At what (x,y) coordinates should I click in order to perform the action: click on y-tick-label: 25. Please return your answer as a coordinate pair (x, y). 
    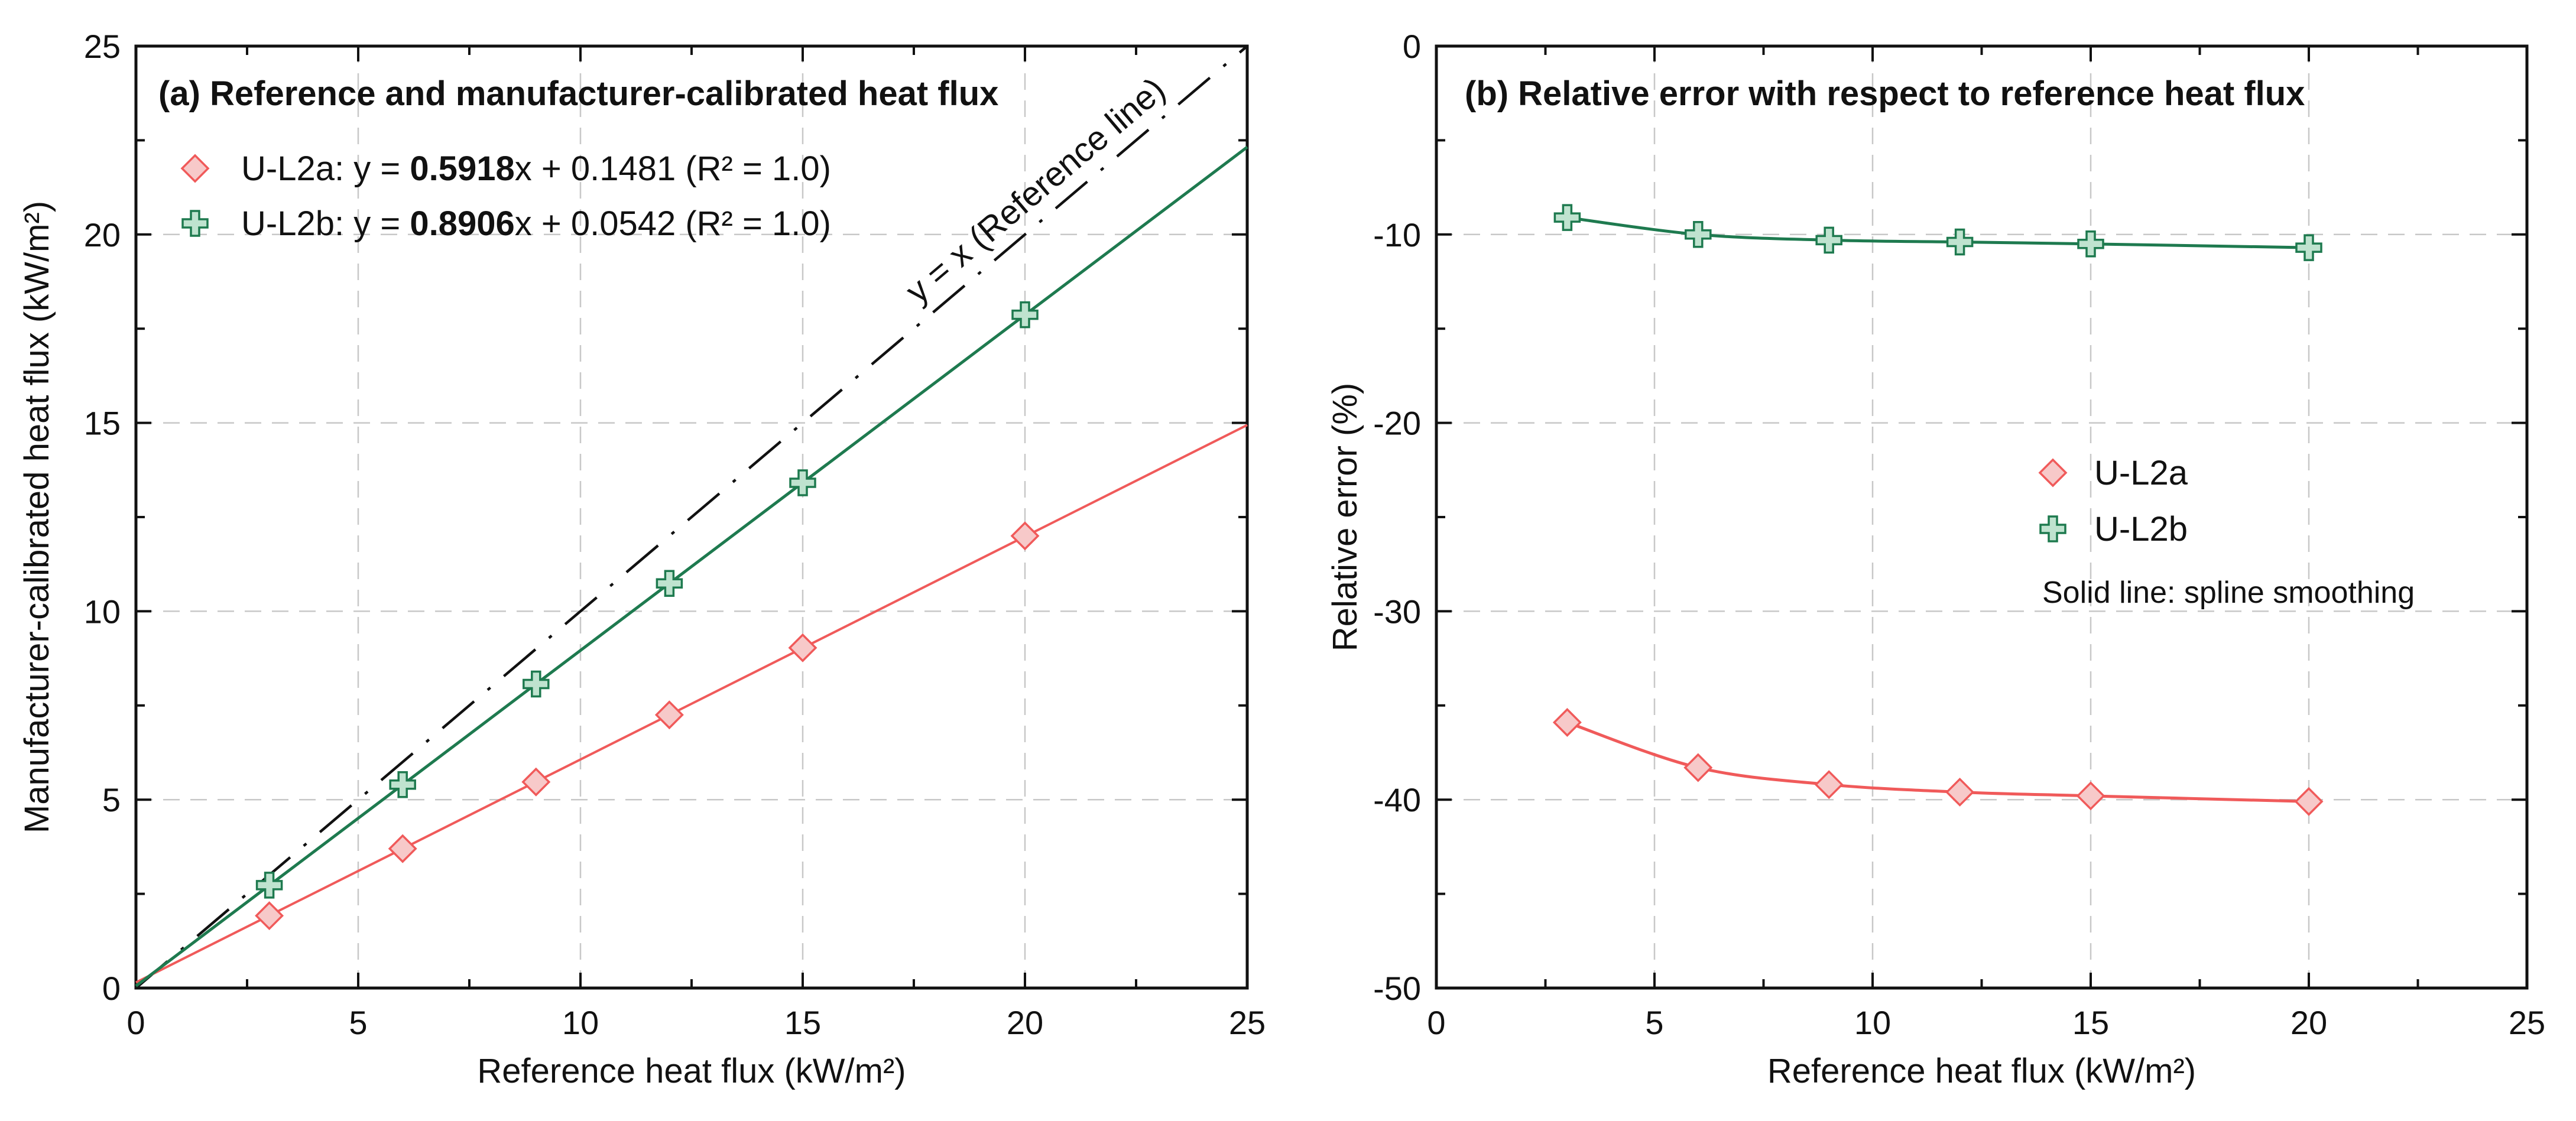
    Looking at the image, I should click on (102, 46).